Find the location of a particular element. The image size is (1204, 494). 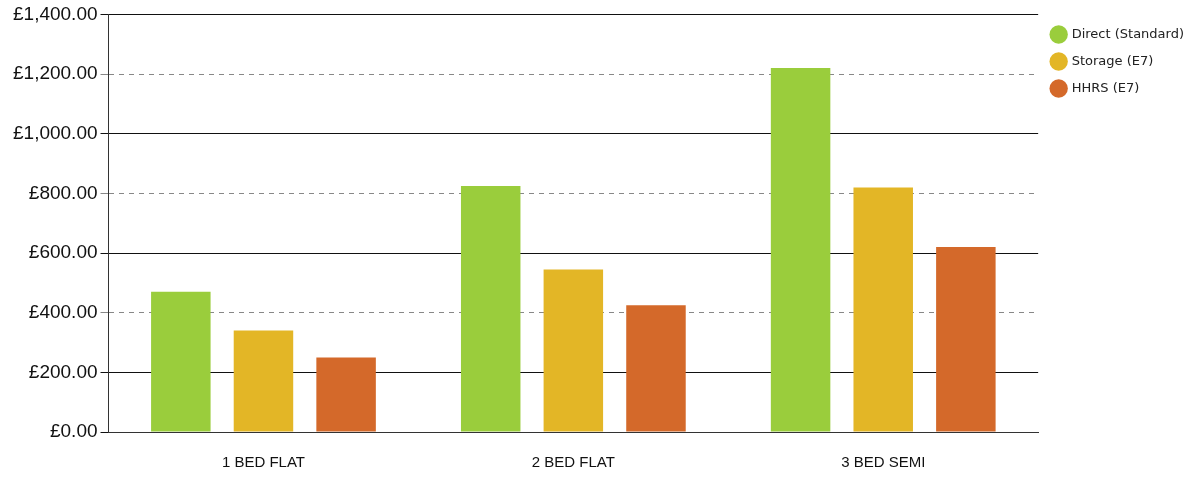

x-tick-label: 1 BED FLAT is located at coordinates (263, 462).